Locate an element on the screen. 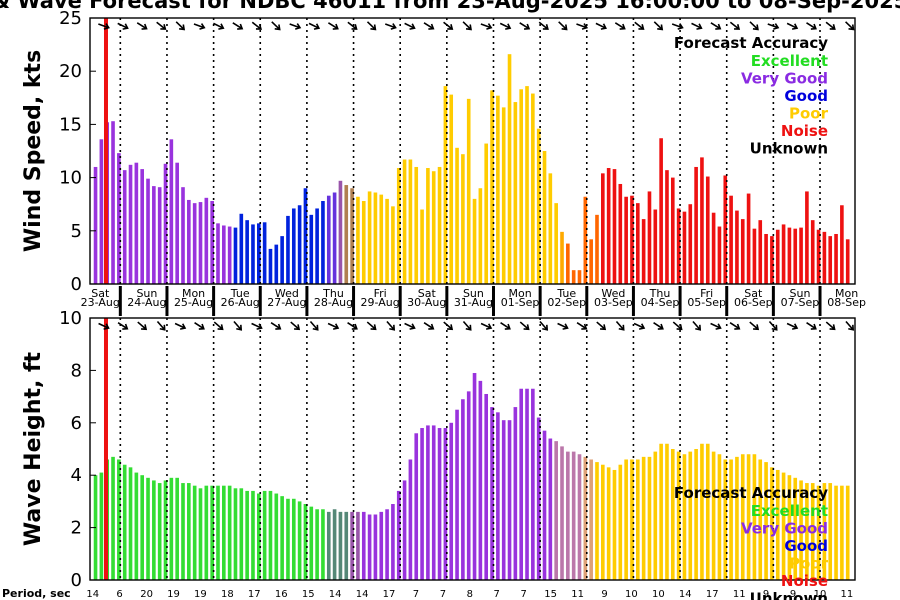 The width and height of the screenshot is (900, 600). day-label-date: 02-Sep is located at coordinates (566, 302).